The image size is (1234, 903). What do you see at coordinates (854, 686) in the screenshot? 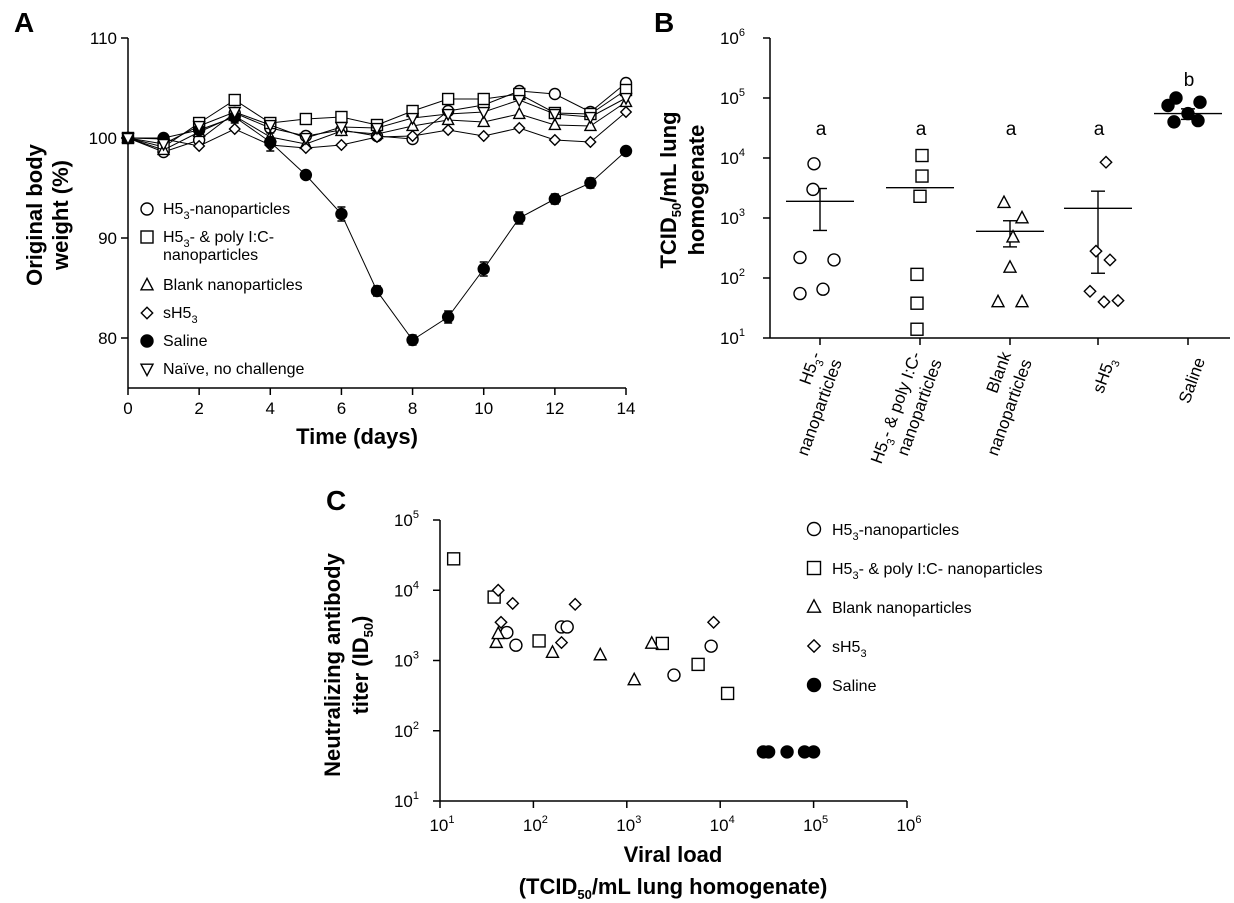
I see `legend-label: Saline` at bounding box center [854, 686].